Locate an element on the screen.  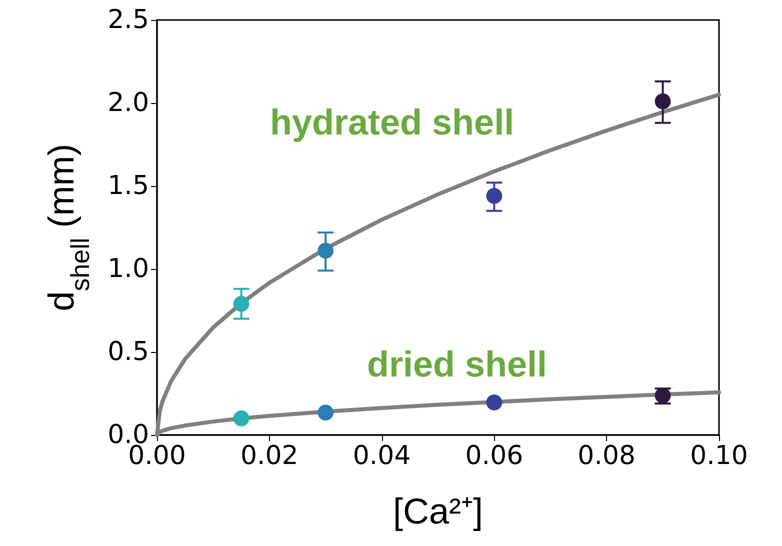
y-tick-label: 2.5 is located at coordinates (128, 20).